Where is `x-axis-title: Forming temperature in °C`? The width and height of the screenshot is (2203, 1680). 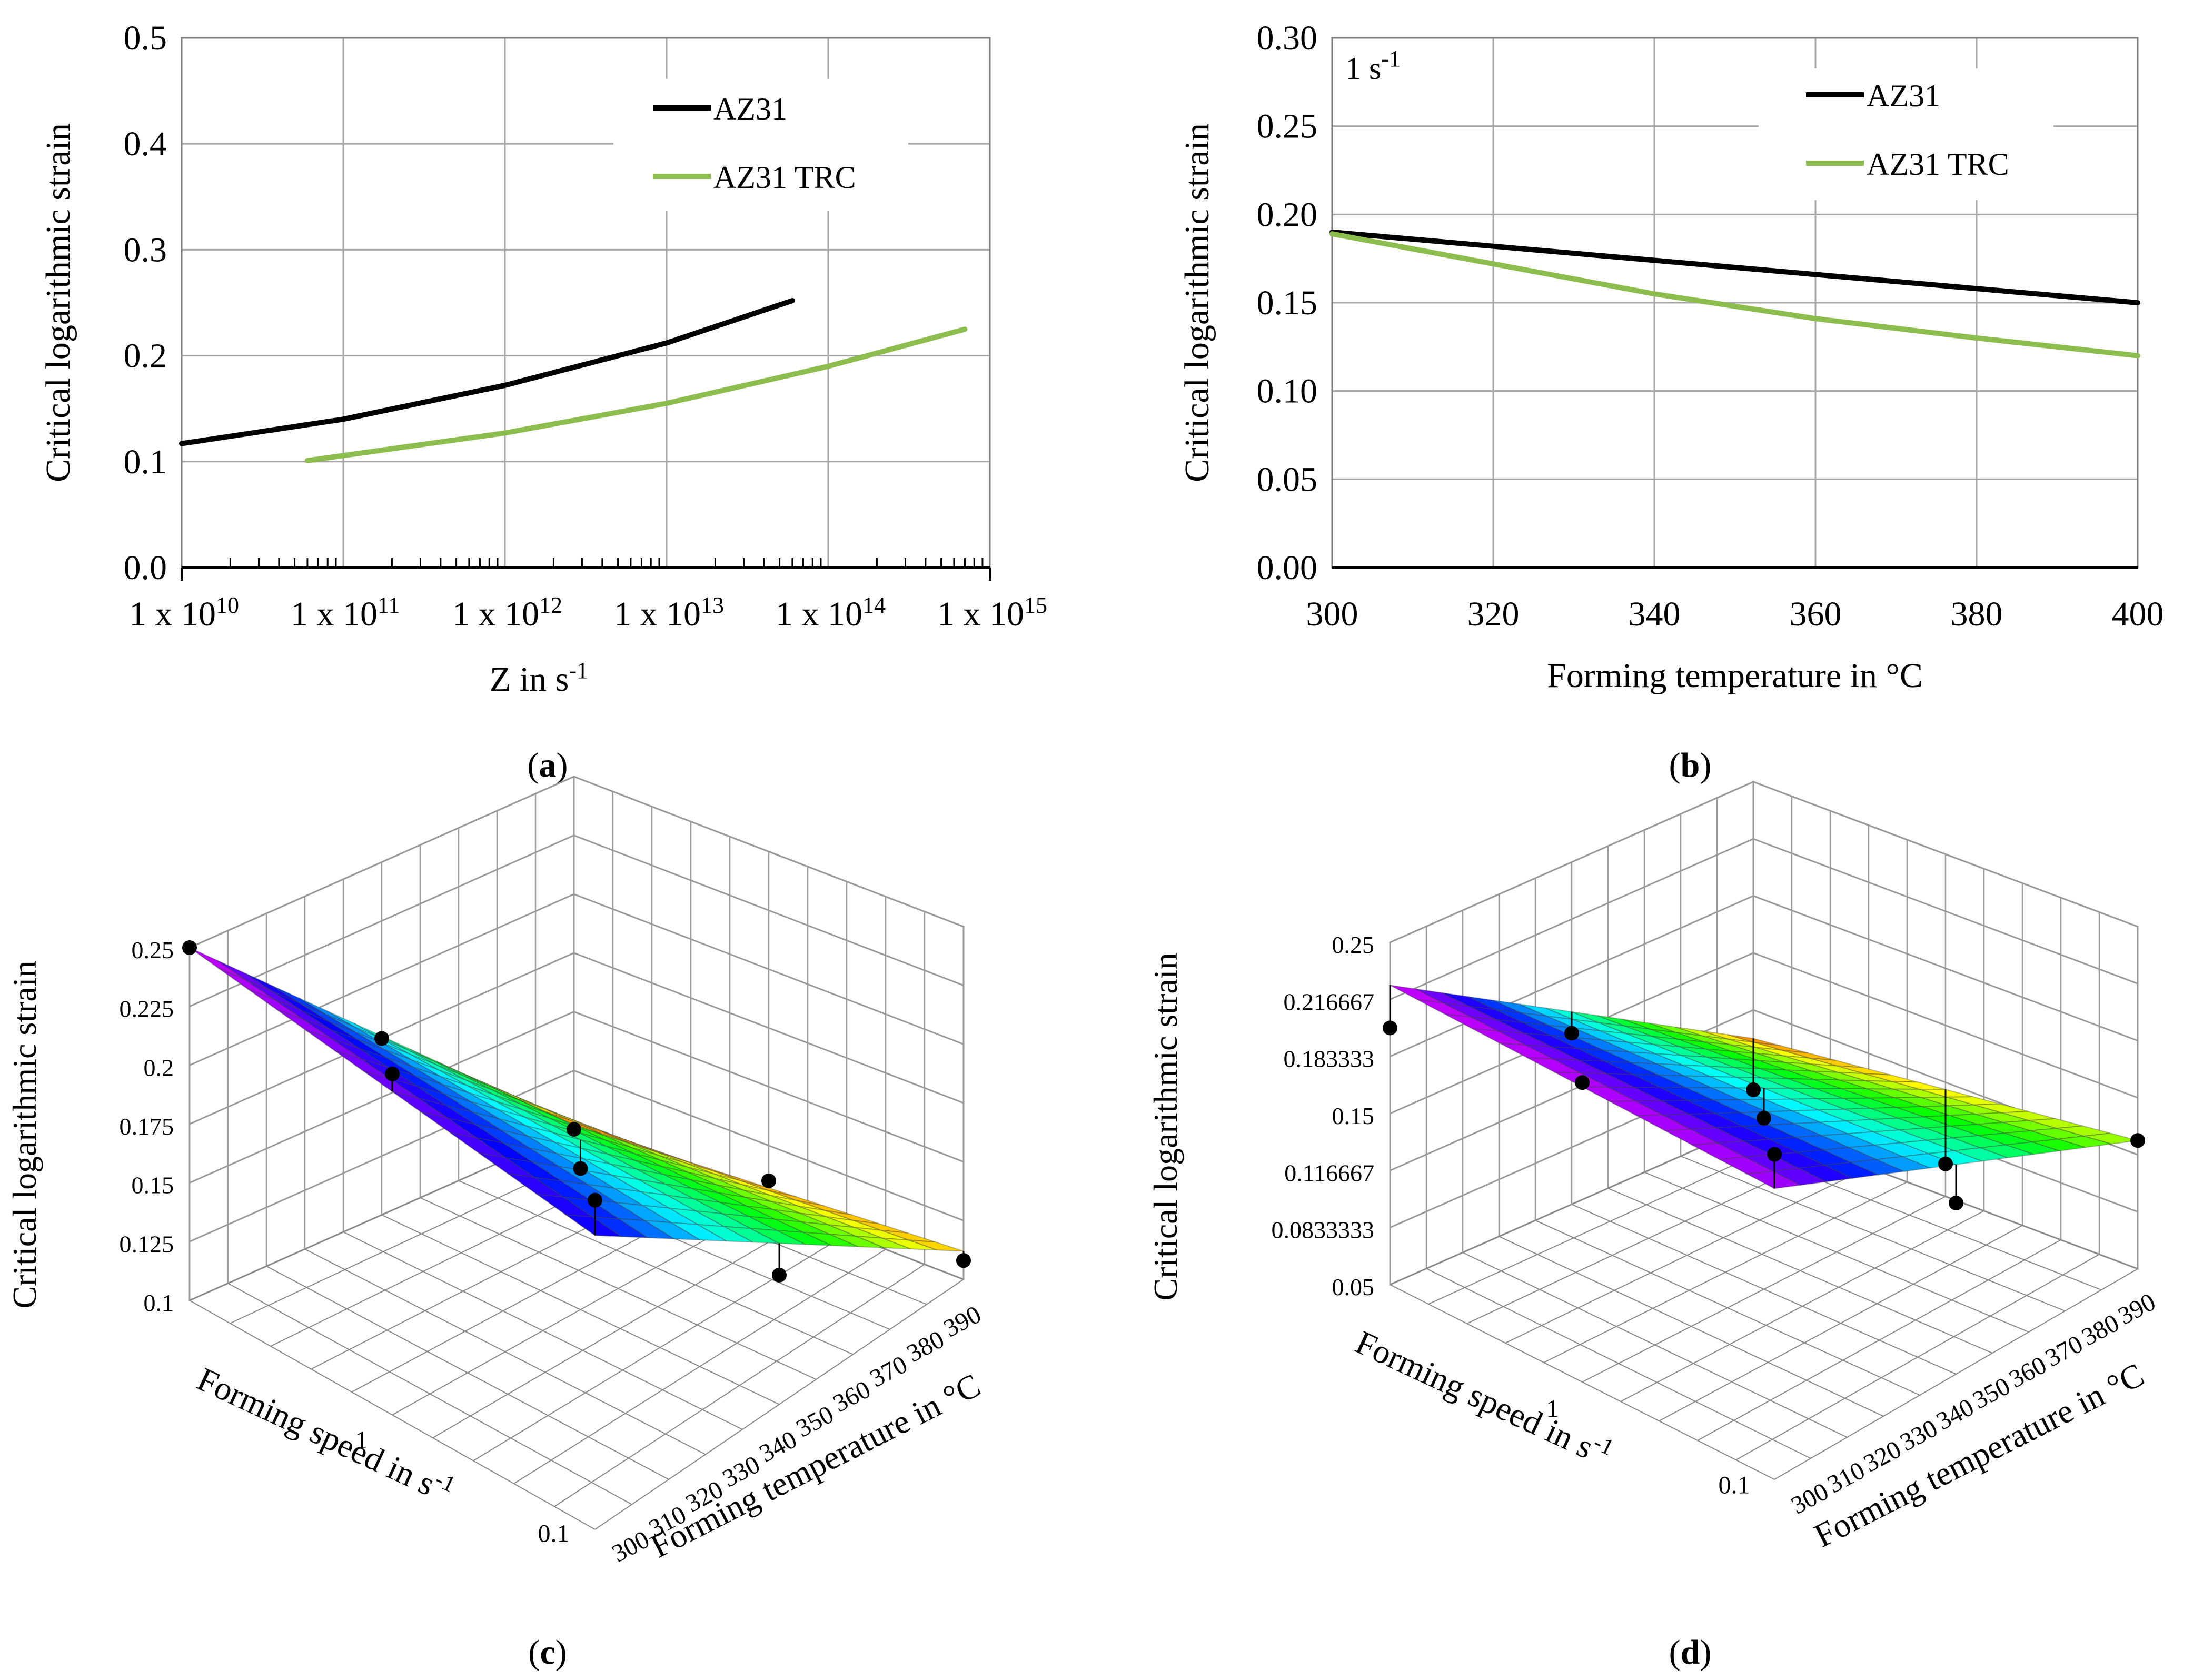 x-axis-title: Forming temperature in °C is located at coordinates (1735, 676).